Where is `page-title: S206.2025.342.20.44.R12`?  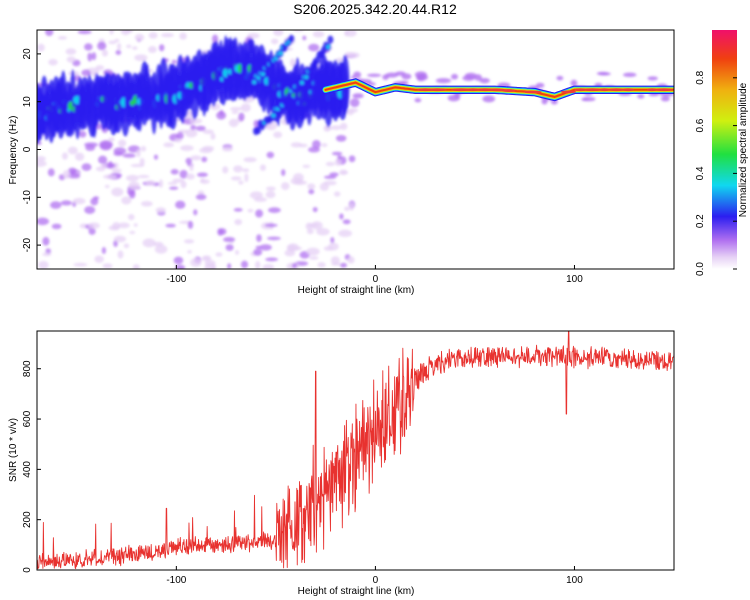 page-title: S206.2025.342.20.44.R12 is located at coordinates (375, 9).